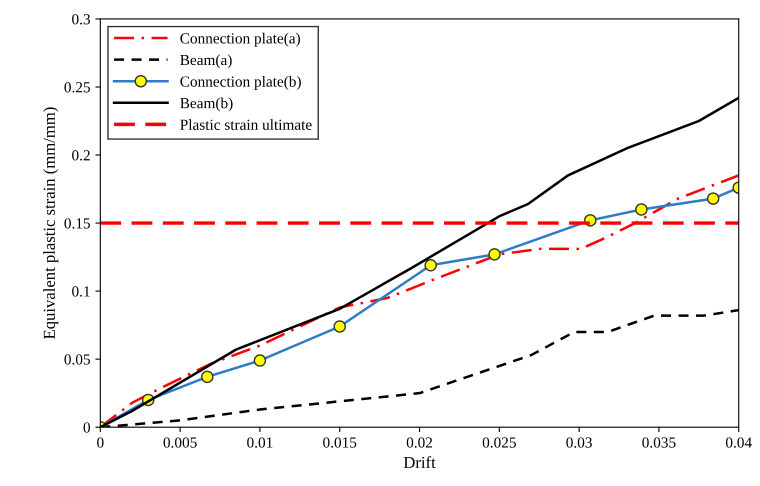 The height and width of the screenshot is (486, 760). I want to click on legend-label: Beam(a), so click(206, 61).